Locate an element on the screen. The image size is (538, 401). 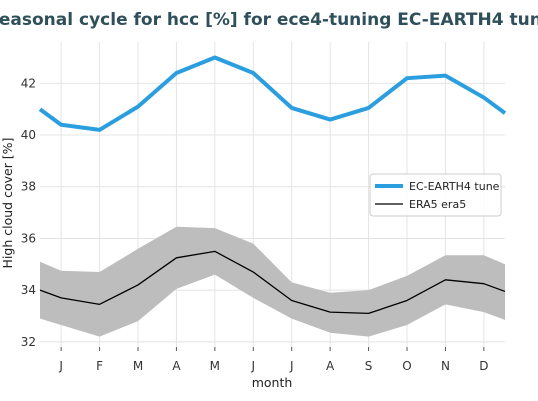
series-1-line is located at coordinates (272, 282).